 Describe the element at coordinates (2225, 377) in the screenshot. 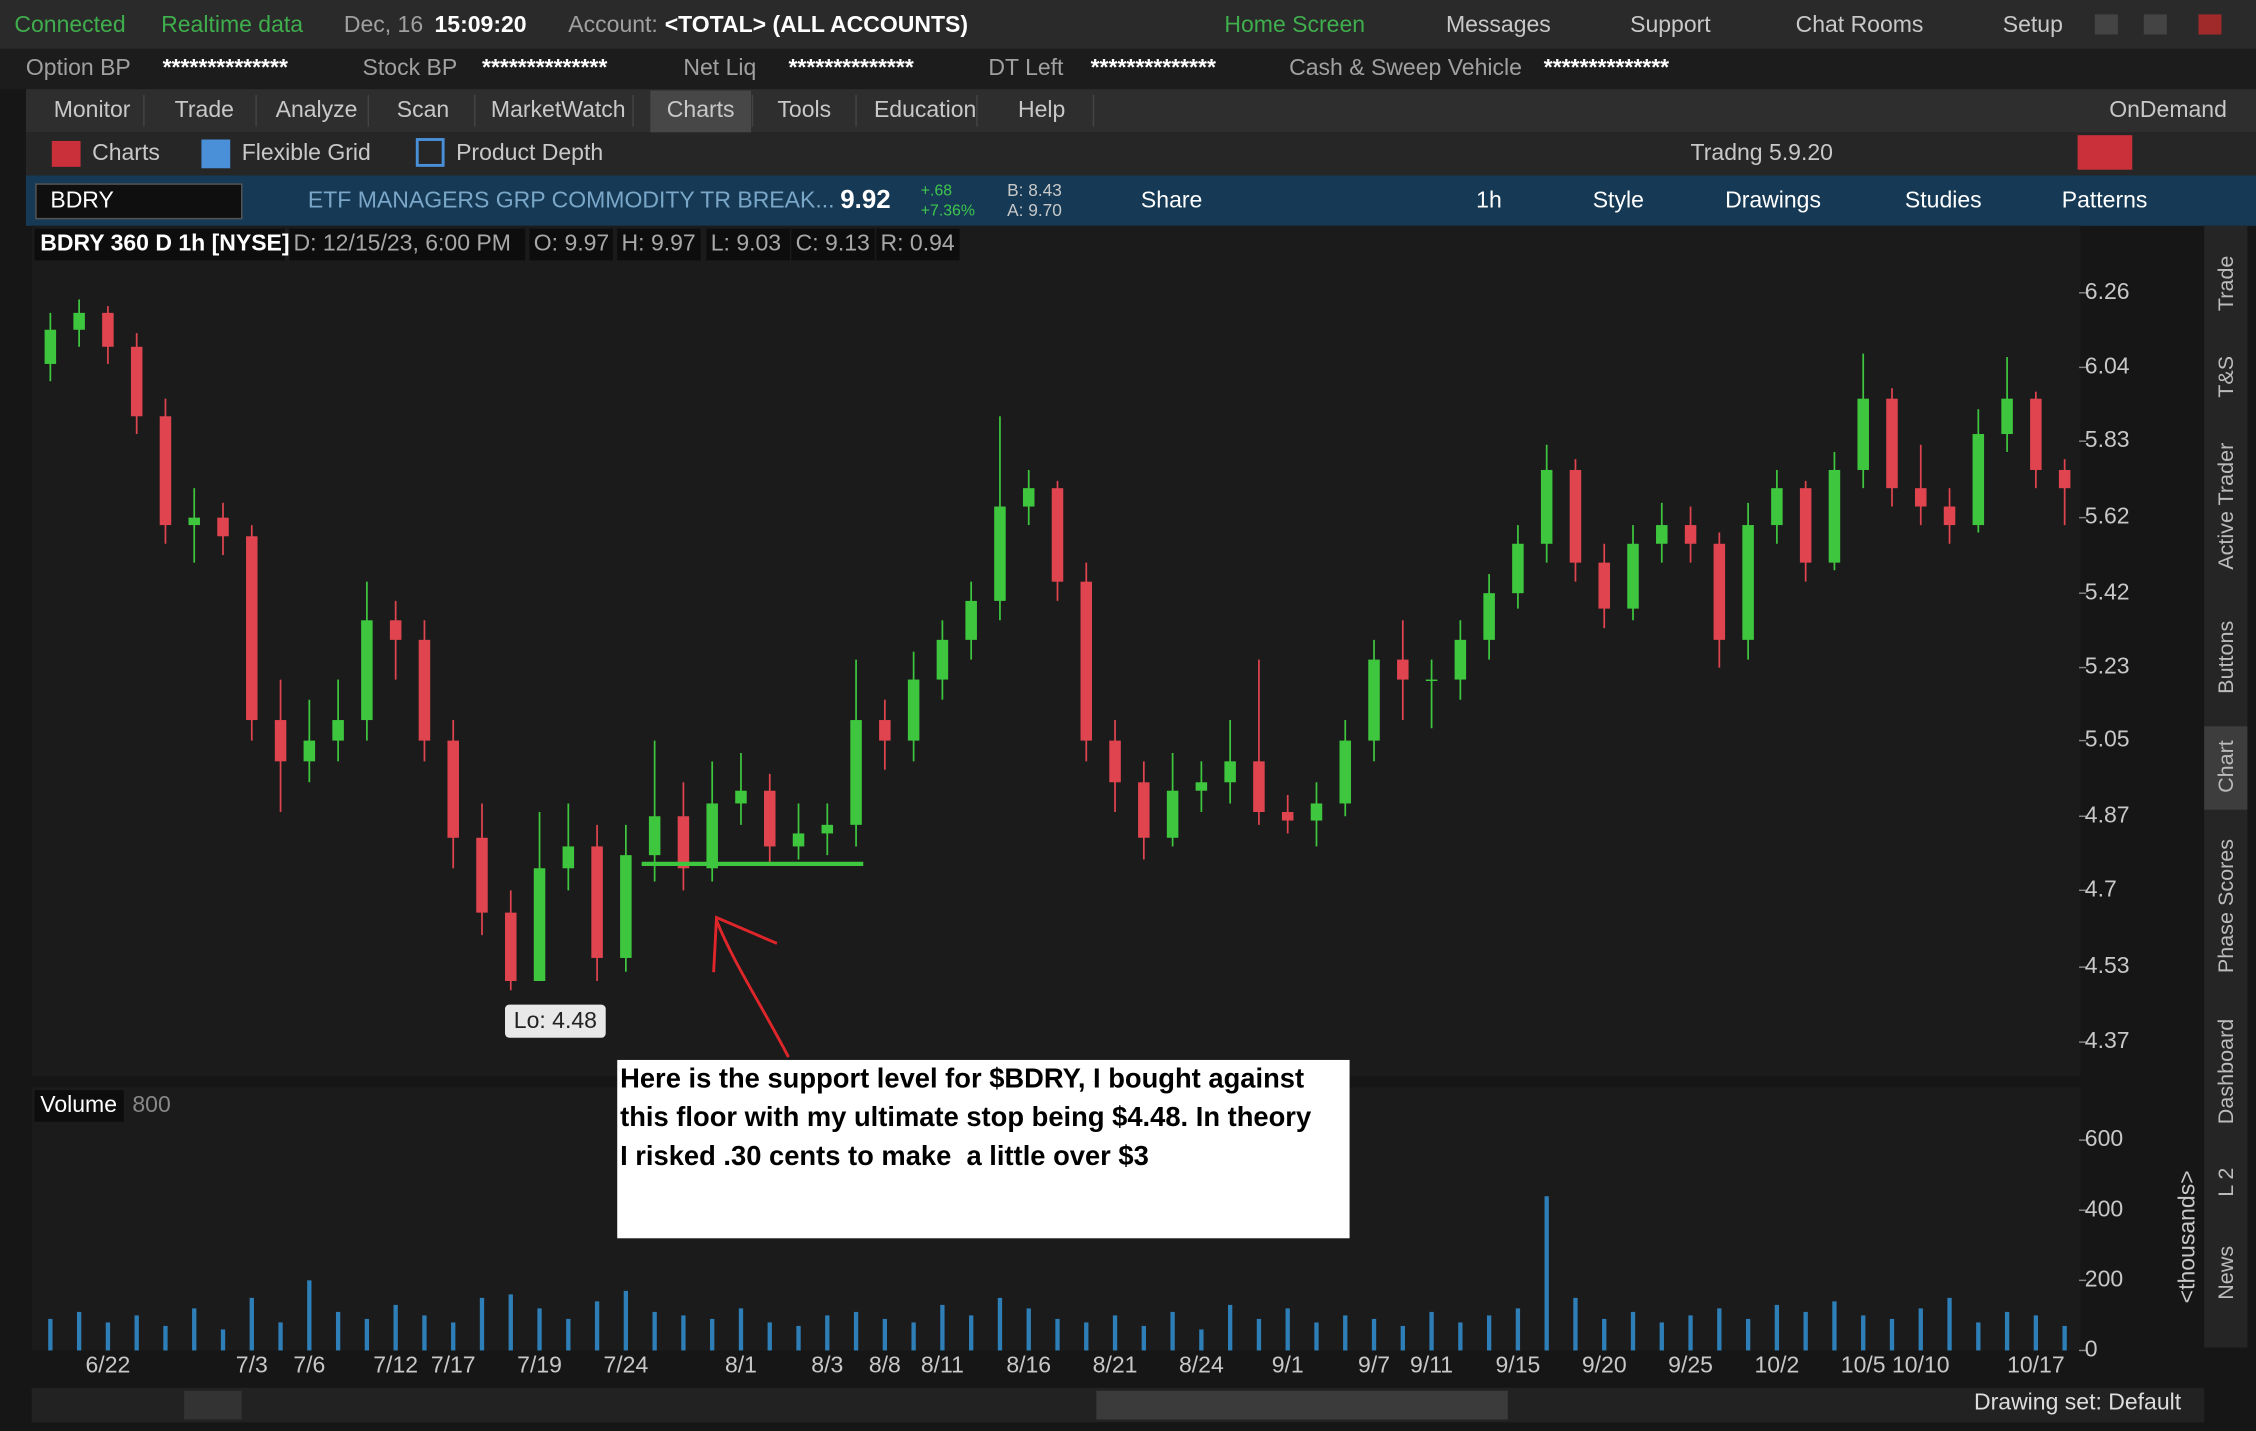

I see `side-tab: T&S` at that location.